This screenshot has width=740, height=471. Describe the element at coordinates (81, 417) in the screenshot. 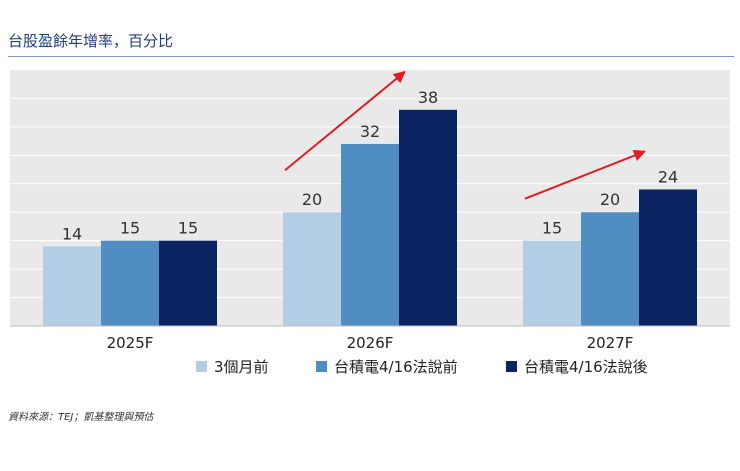

I see `source-note: 資料來源：TEJ；凱基整理與預估` at that location.